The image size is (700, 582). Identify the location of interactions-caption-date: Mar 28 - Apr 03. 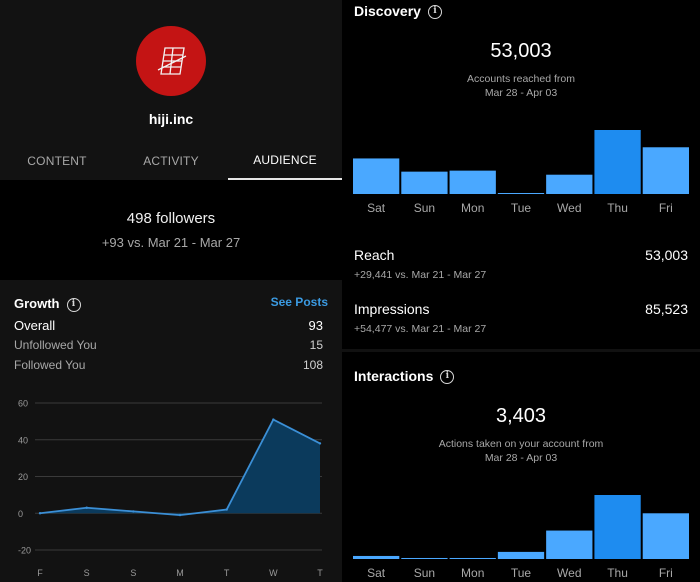
(521, 458).